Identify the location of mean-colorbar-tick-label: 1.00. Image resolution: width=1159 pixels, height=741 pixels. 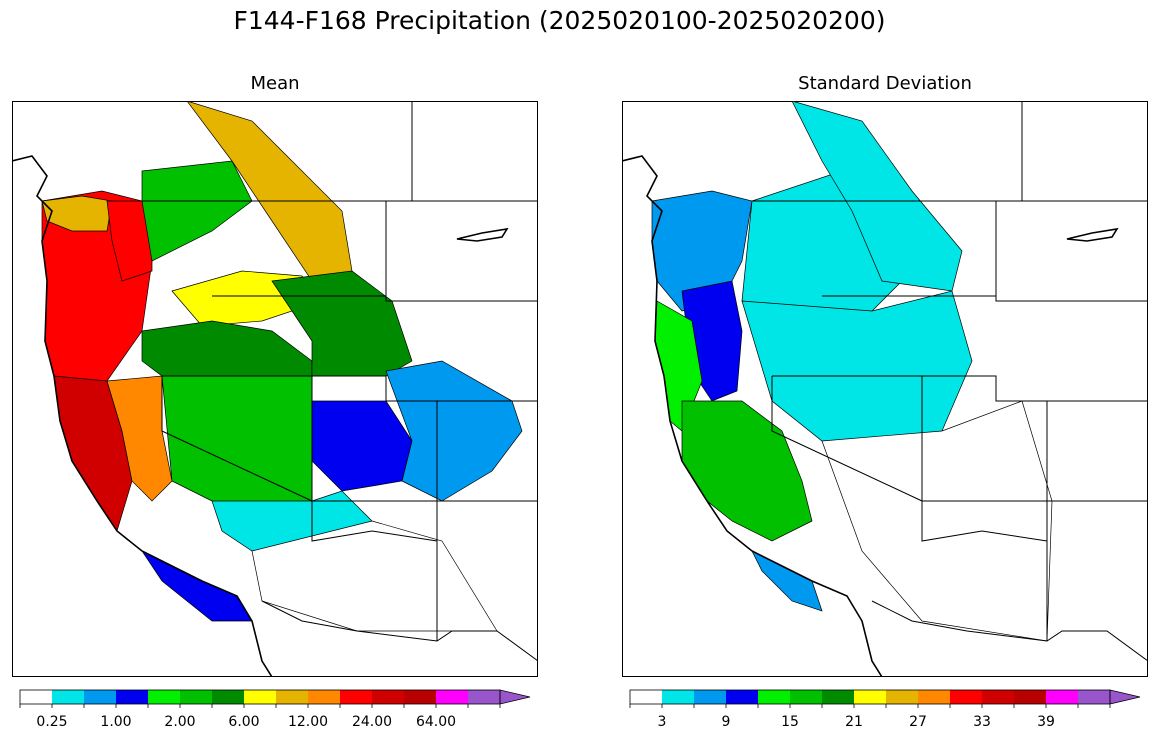
(115, 722).